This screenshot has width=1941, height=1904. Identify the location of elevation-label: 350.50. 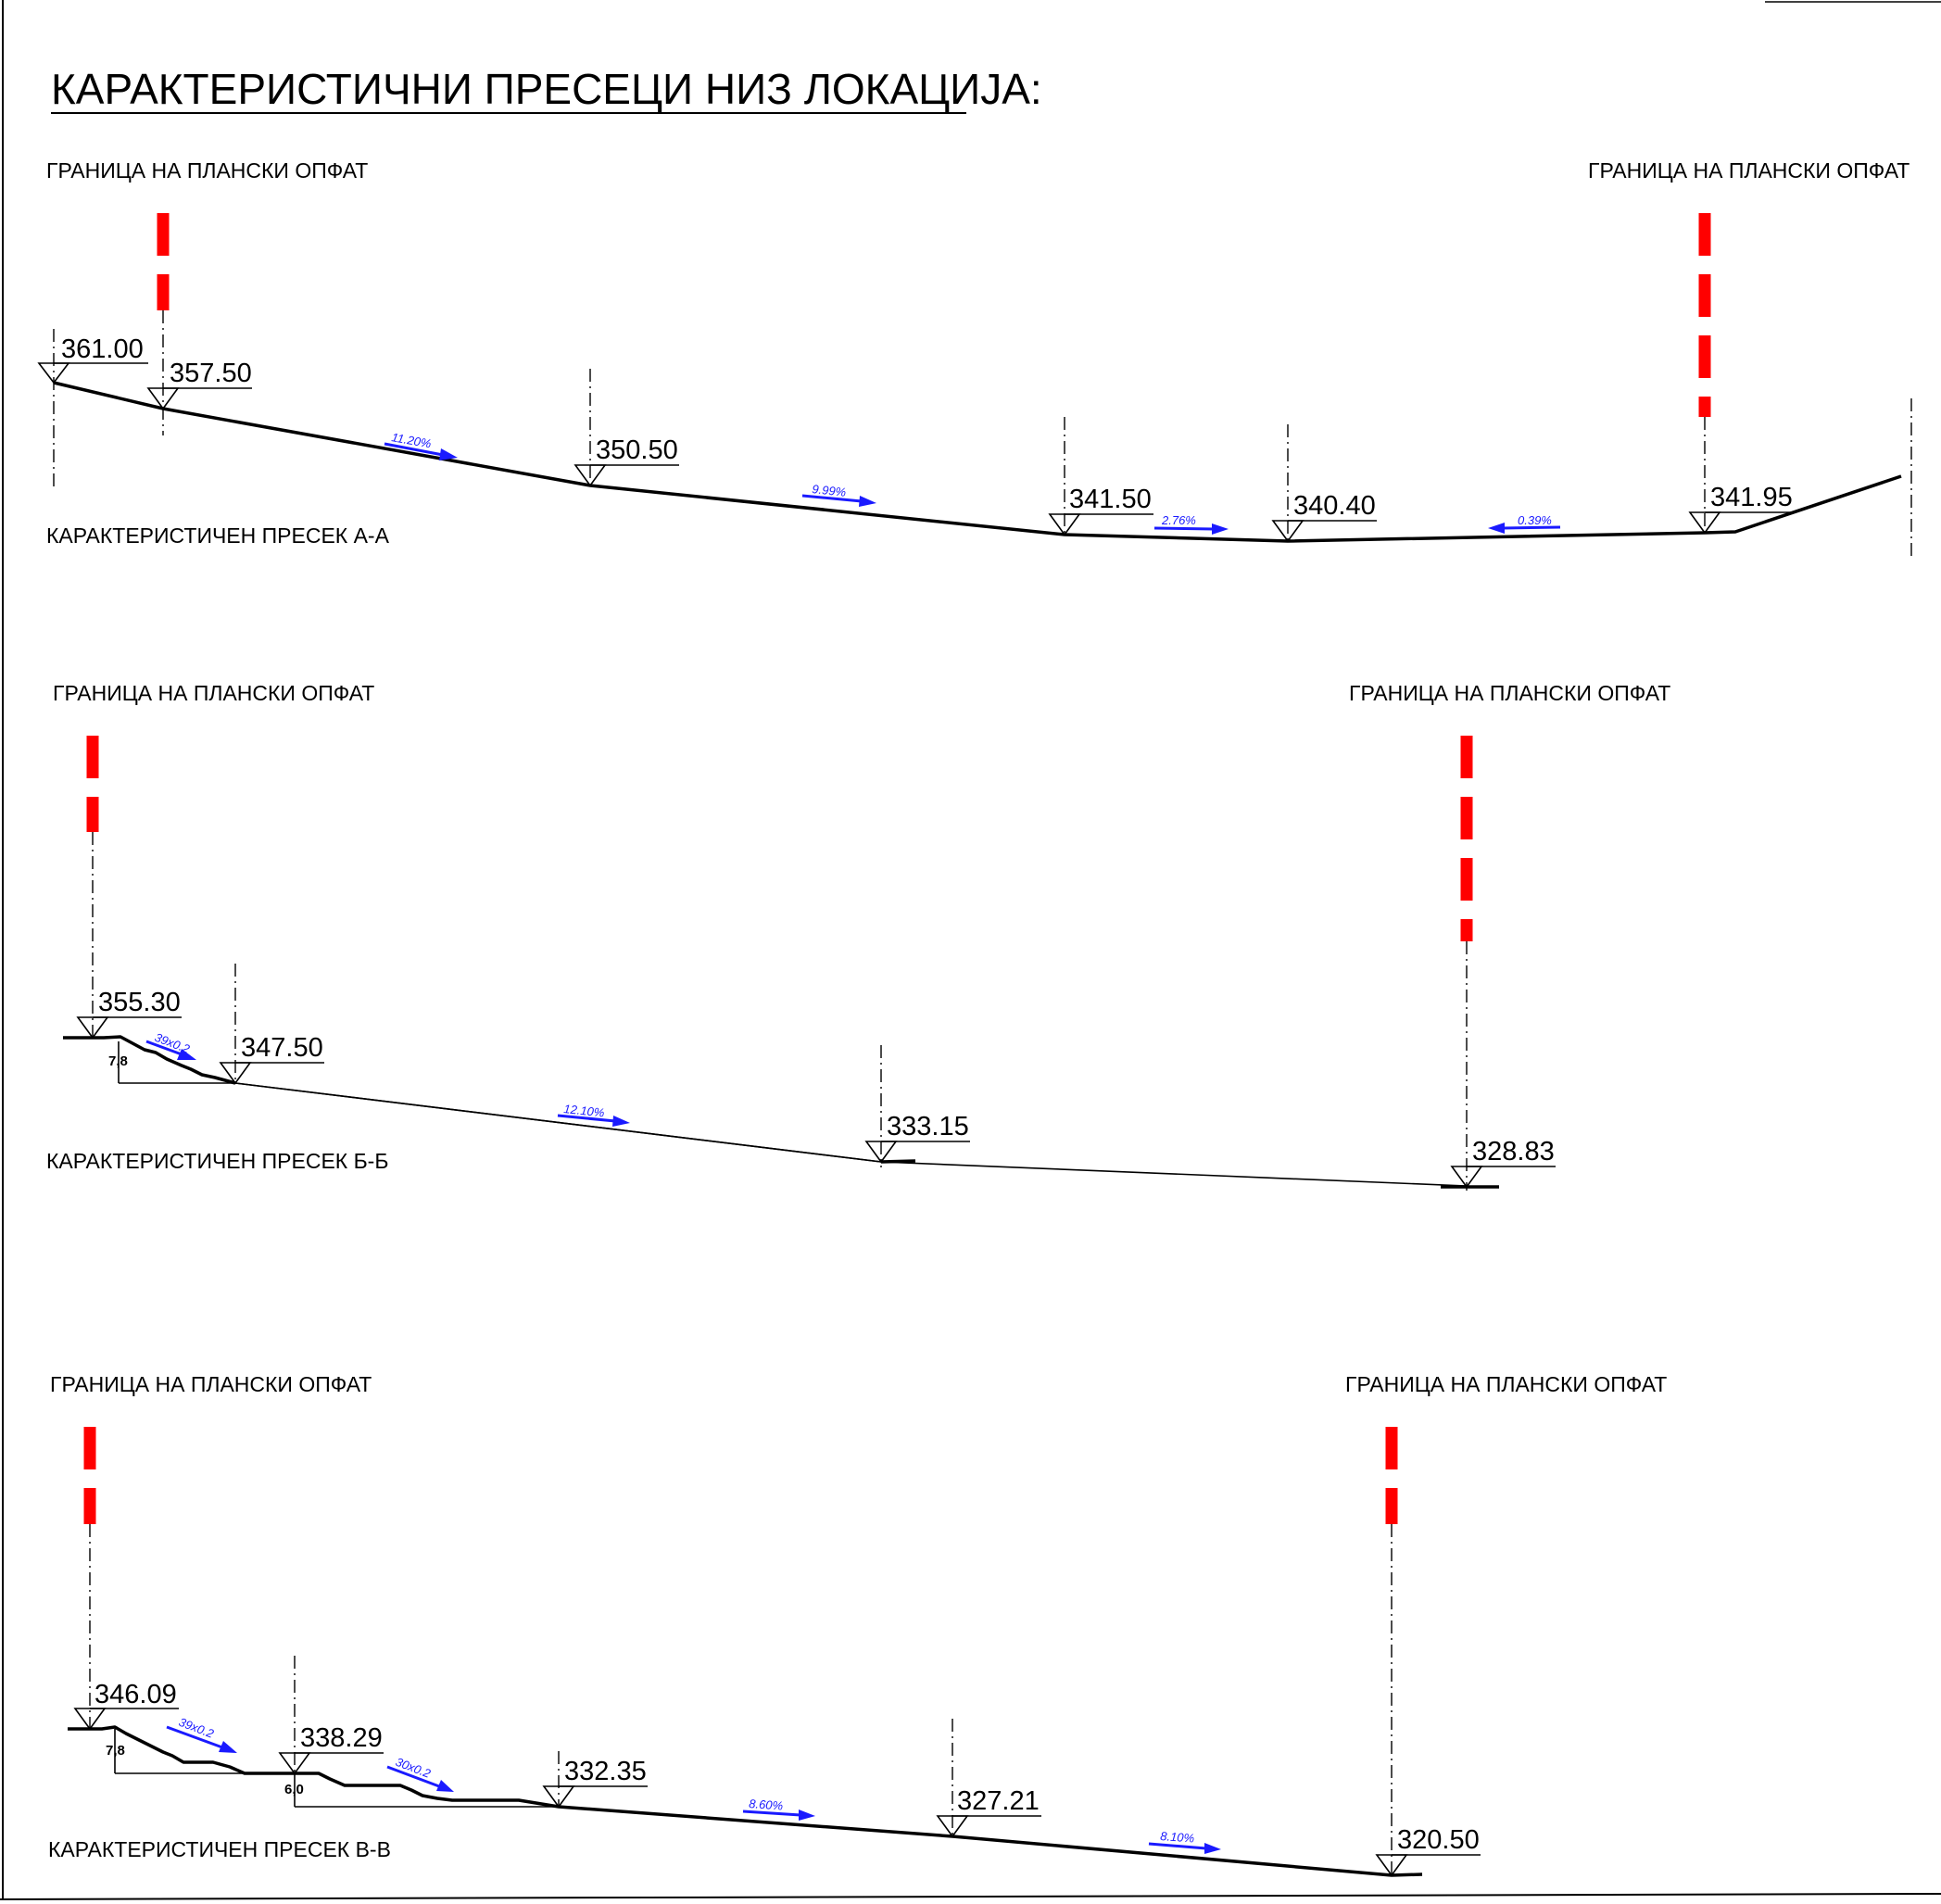
(637, 450).